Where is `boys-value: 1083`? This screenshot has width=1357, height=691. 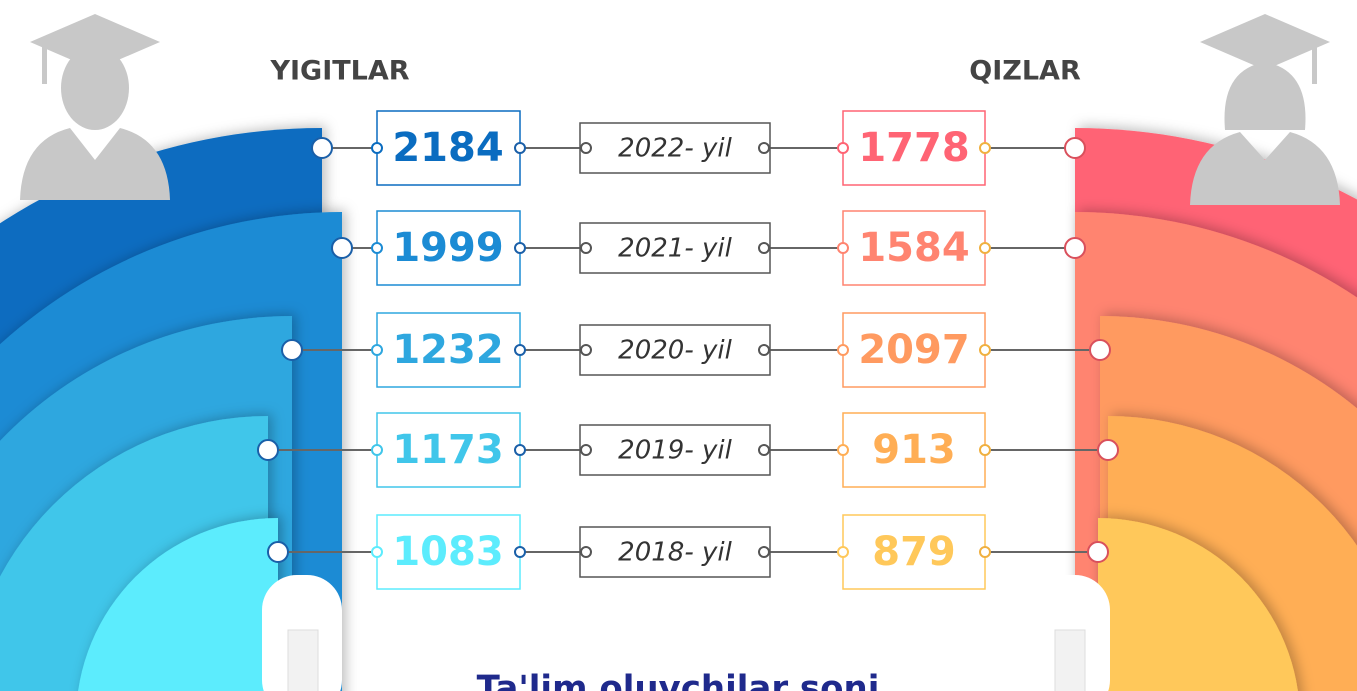 boys-value: 1083 is located at coordinates (447, 552).